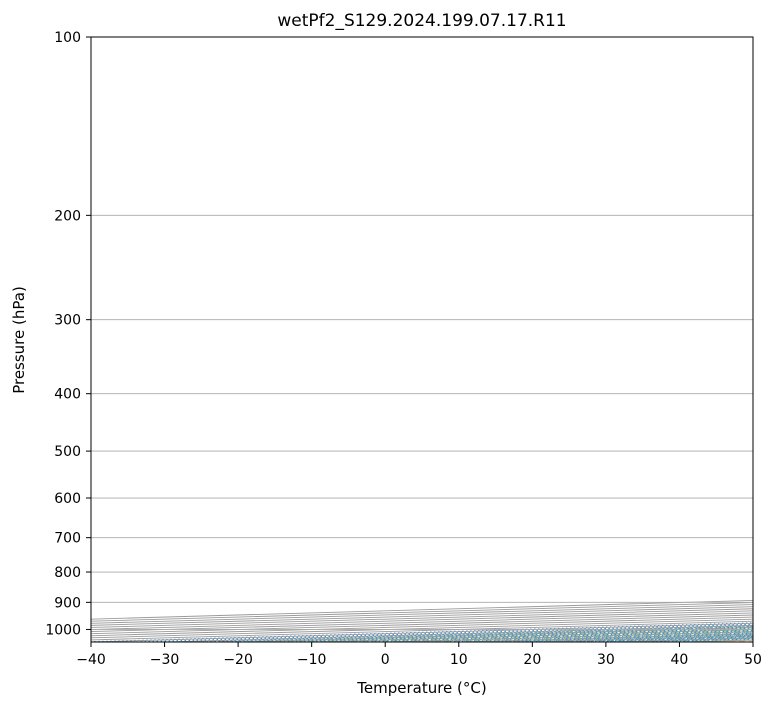  I want to click on x-tick-label: −30, so click(165, 660).